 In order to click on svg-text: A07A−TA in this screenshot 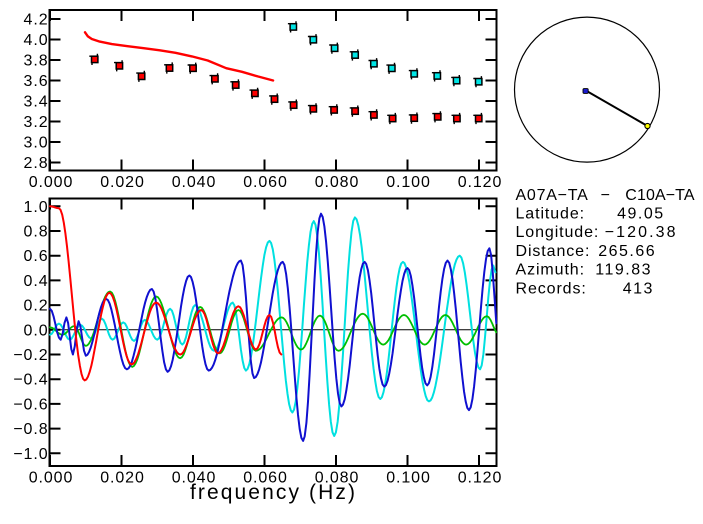, I will do `click(552, 195)`.